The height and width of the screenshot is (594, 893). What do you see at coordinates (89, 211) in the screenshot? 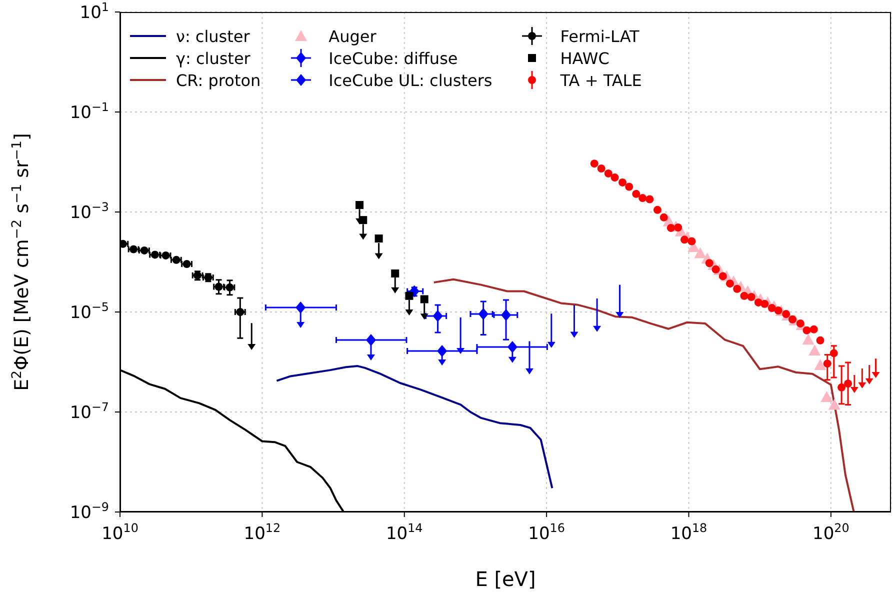
I see `y-tick-label: 10$^{−3}$` at bounding box center [89, 211].